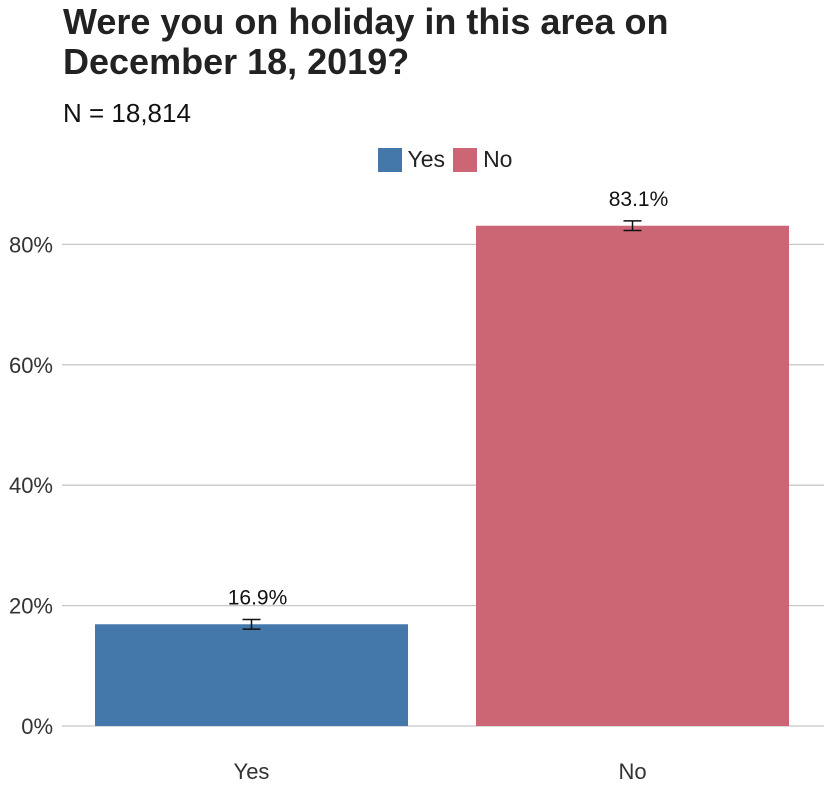 The image size is (830, 805). Describe the element at coordinates (127, 113) in the screenshot. I see `chart-subtitle: N = 18,814` at that location.